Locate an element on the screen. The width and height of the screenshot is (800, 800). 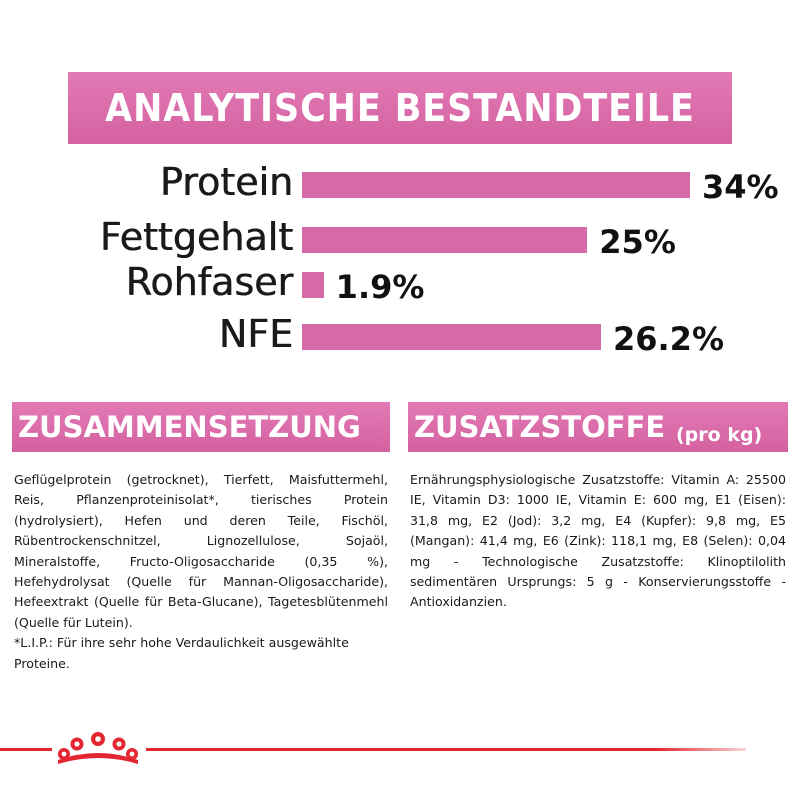
nutrient-value-protein: 34% is located at coordinates (740, 187).